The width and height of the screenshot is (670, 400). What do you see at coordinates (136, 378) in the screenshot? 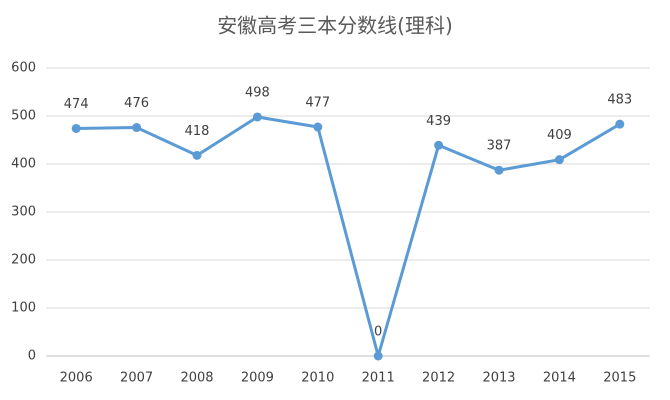
I see `x-tick-label: 2007` at bounding box center [136, 378].